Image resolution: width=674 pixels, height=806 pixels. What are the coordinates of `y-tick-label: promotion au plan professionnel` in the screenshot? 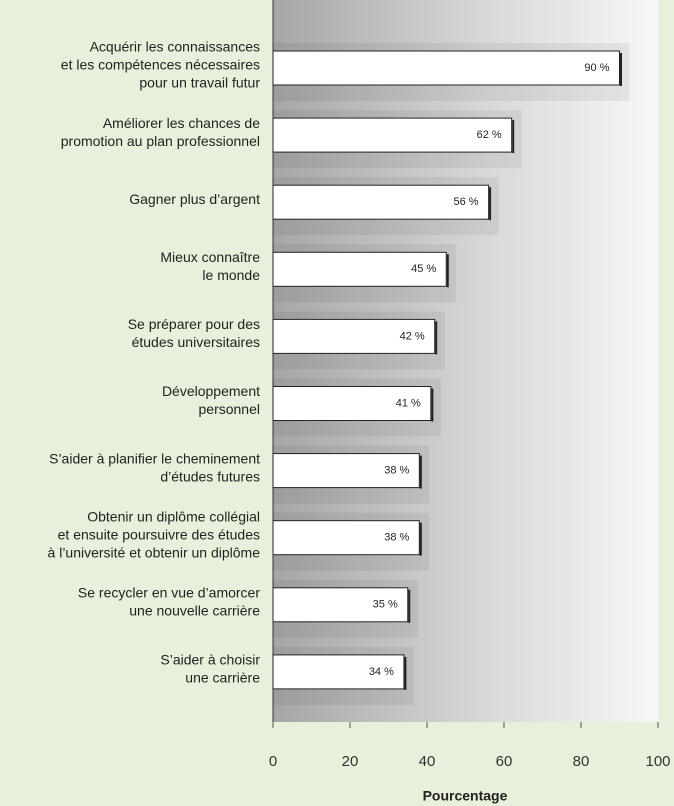 It's located at (160, 141).